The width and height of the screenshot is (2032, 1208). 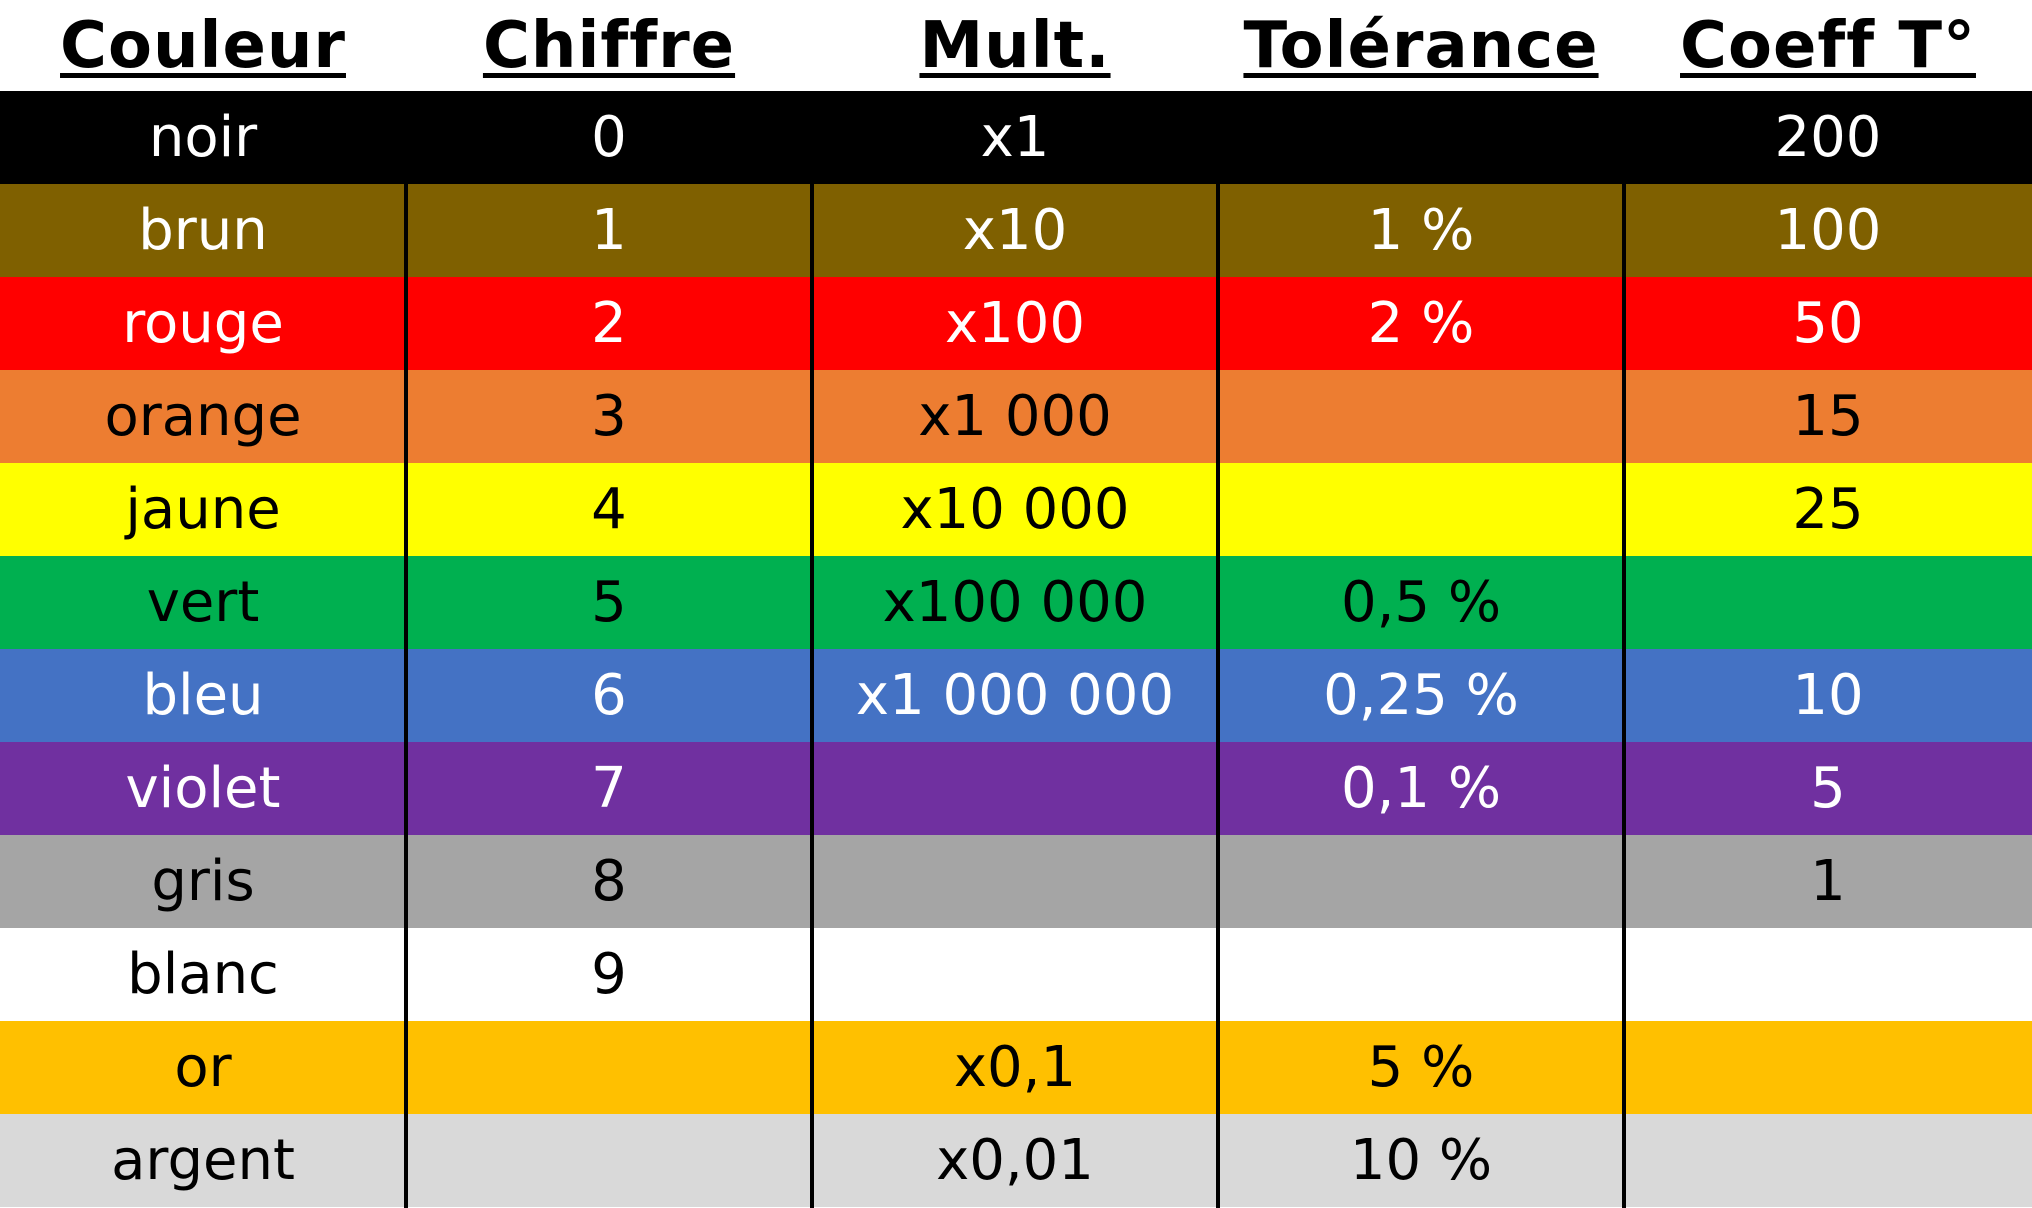 I want to click on cell-color: vert, so click(x=203, y=602).